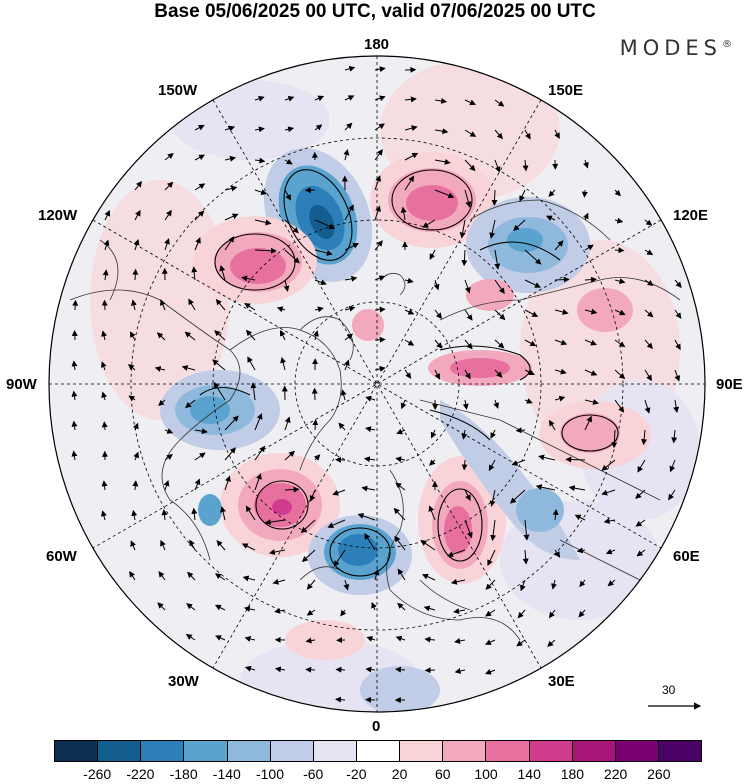  Describe the element at coordinates (572, 774) in the screenshot. I see `colorbar-tick-label: 180` at that location.